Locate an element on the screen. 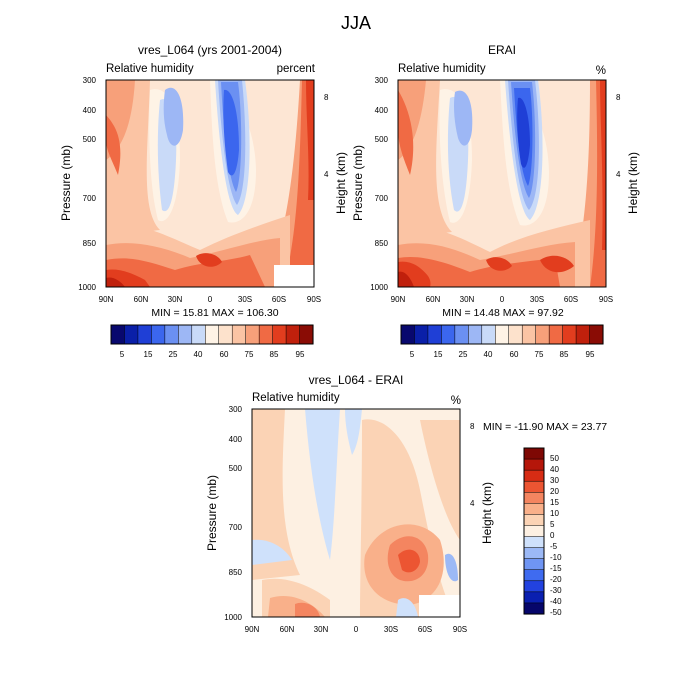 This screenshot has height=700, width=700. panel-model-y-axis-title: Pressure (mb) is located at coordinates (66, 183).